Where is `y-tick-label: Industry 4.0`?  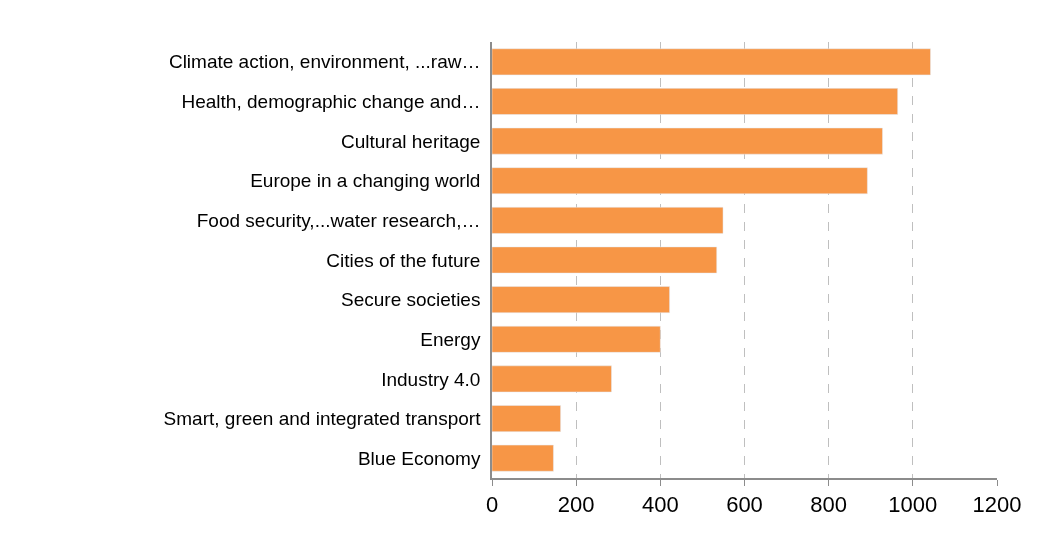
y-tick-label: Industry 4.0 is located at coordinates (431, 379).